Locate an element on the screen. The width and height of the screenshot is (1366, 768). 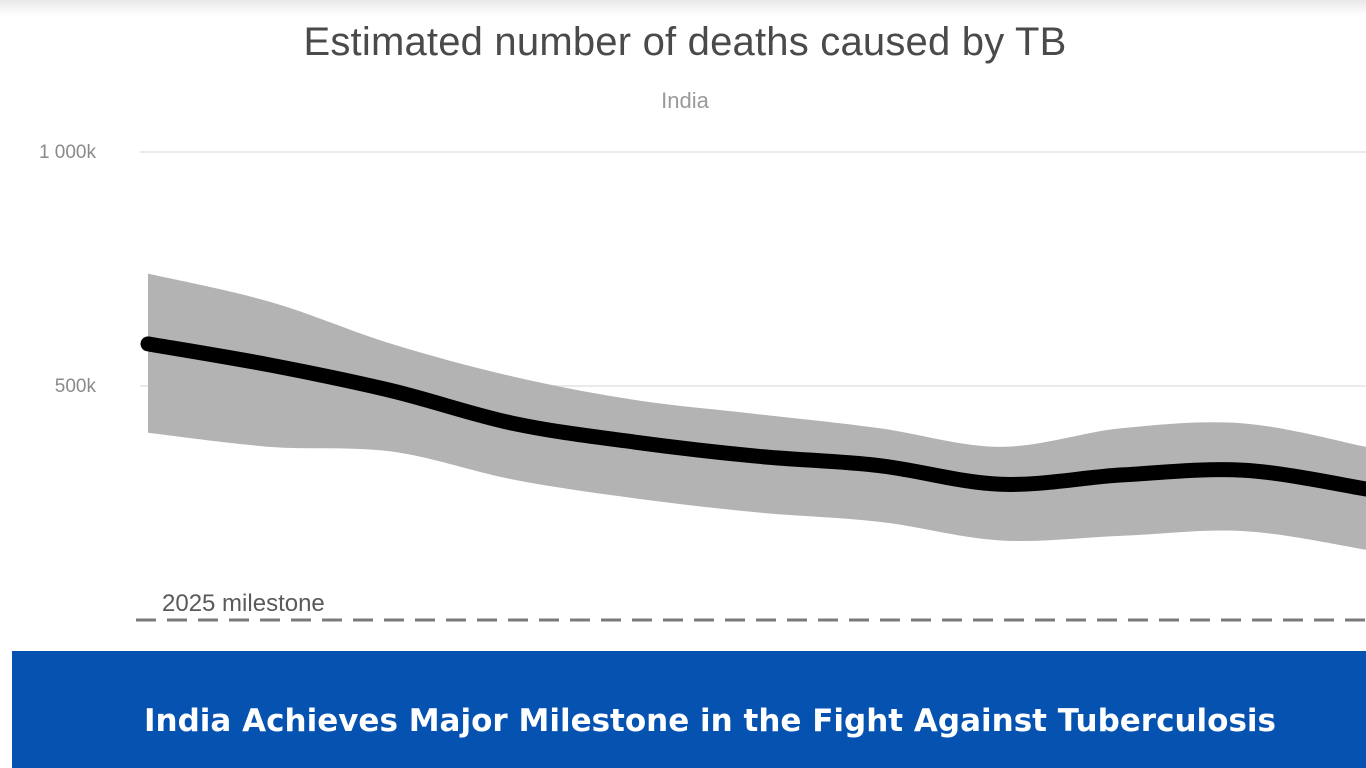
milestone-label: 2025 milestone is located at coordinates (243, 603).